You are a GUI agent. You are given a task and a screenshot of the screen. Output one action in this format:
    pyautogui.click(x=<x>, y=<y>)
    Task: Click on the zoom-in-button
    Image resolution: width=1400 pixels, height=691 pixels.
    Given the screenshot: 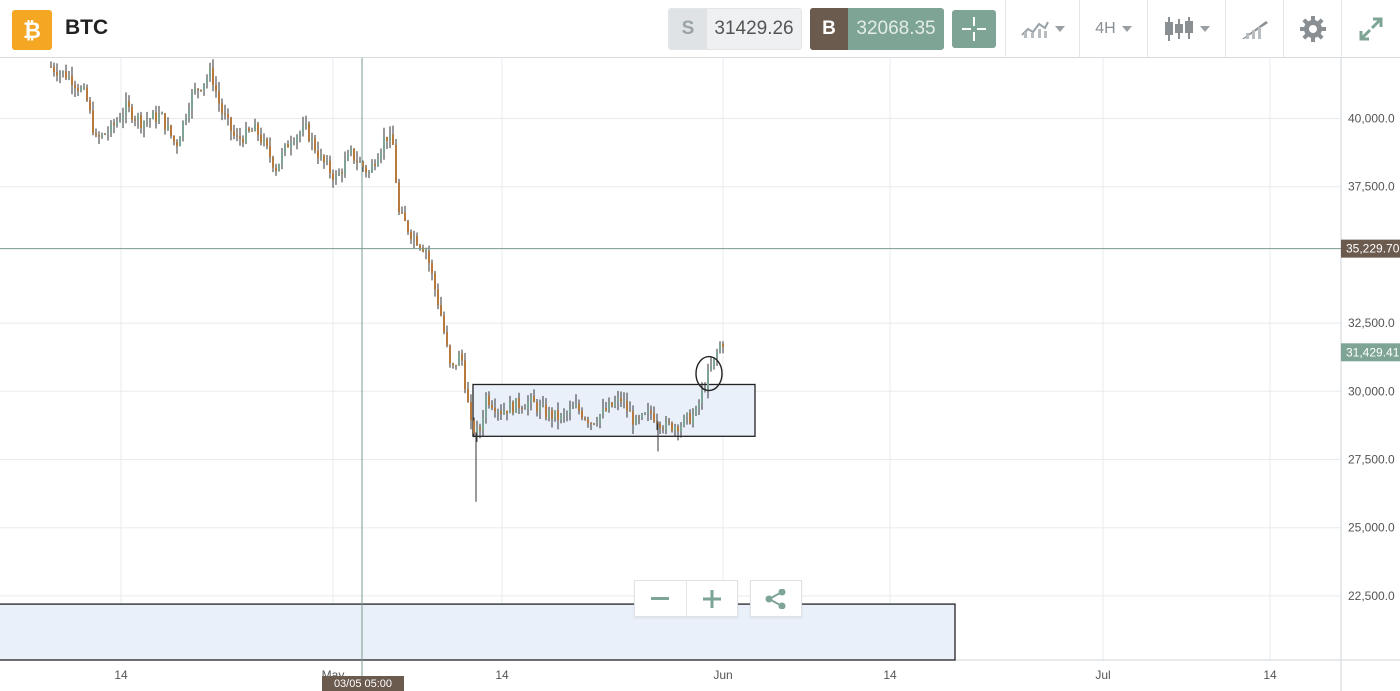 What is the action you would take?
    pyautogui.click(x=712, y=598)
    